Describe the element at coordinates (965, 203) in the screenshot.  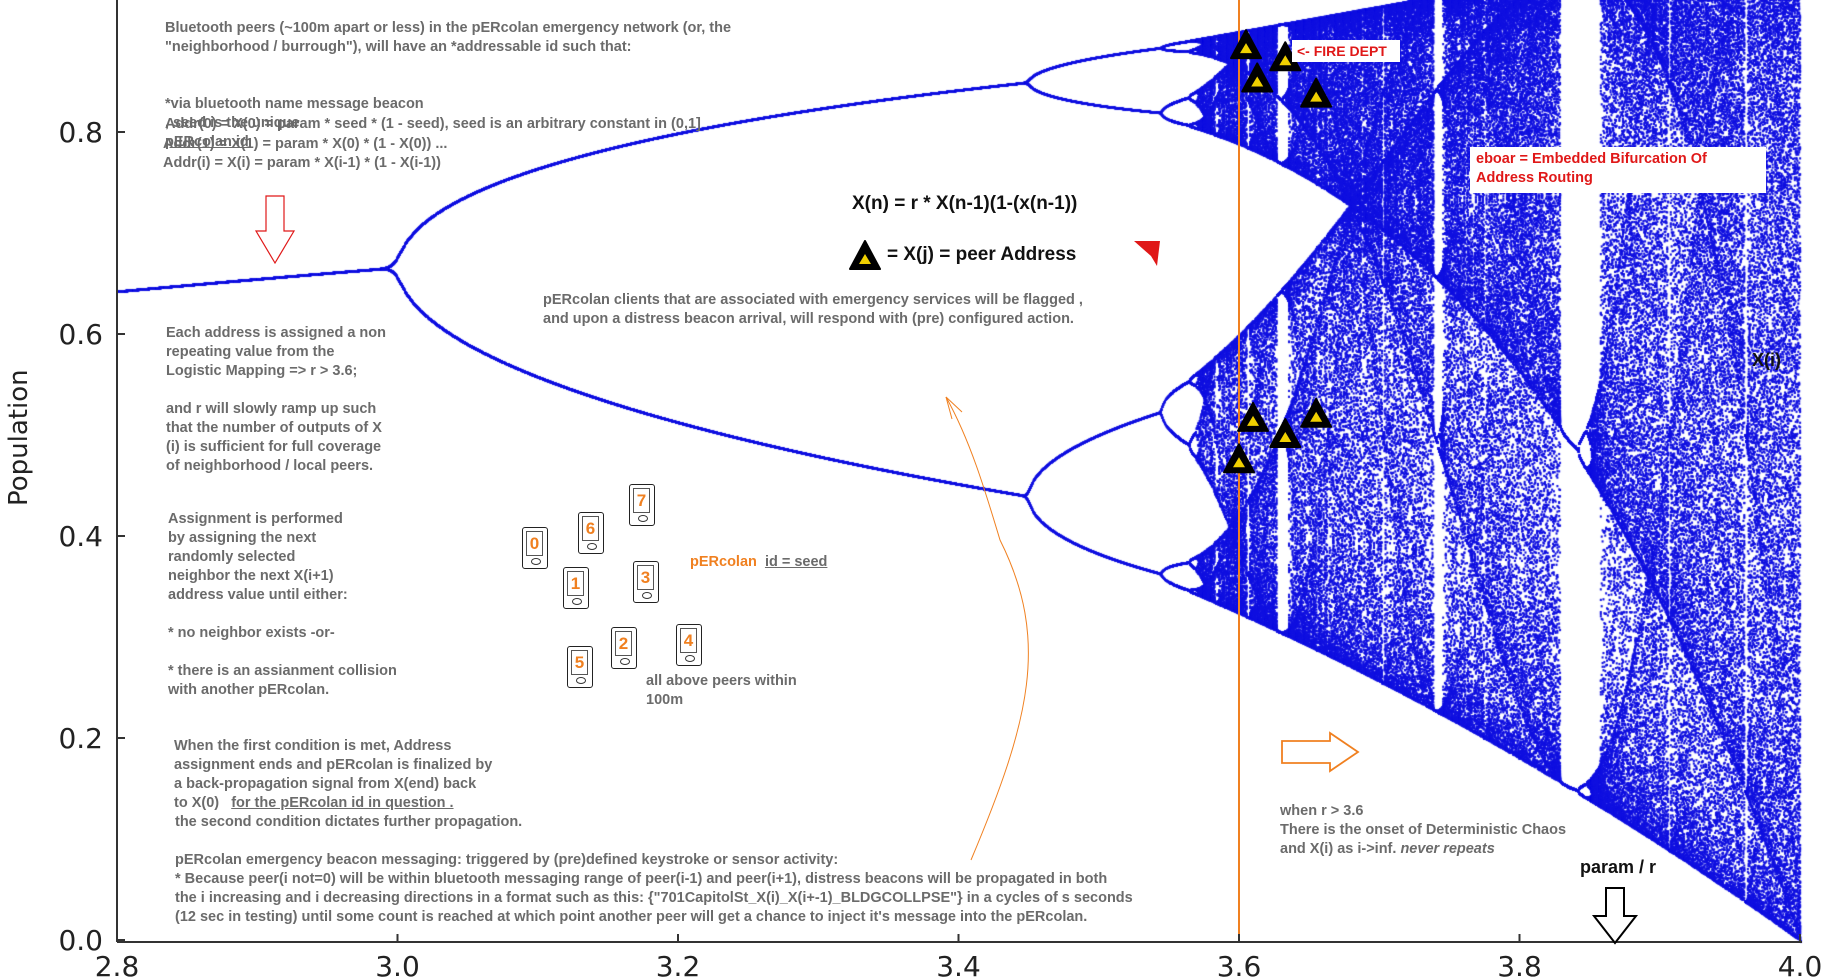
I see `equation-logistic: X(n) = r * X(n-1)(1-(x(n-1))` at that location.